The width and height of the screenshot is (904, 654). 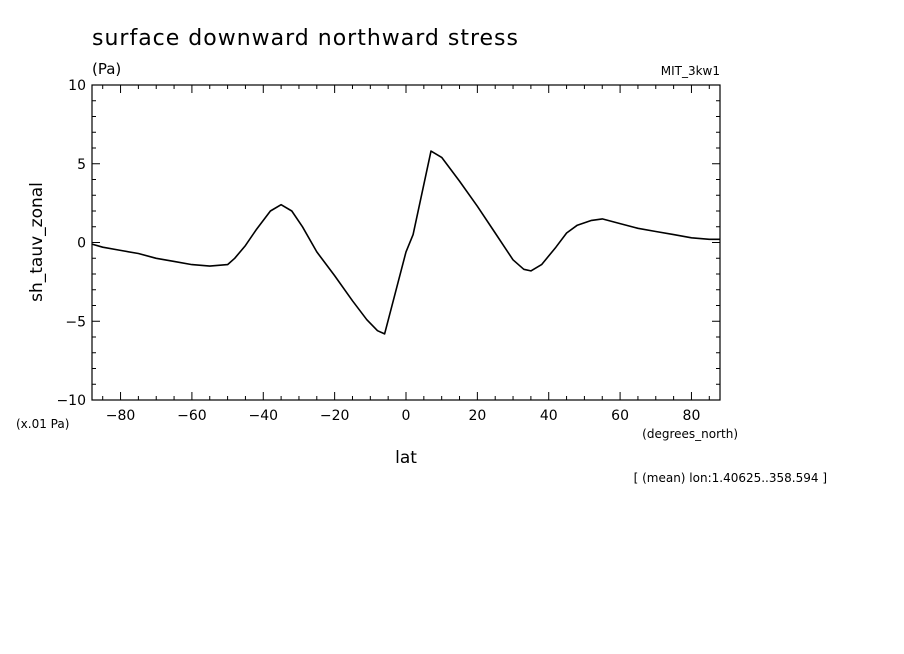 What do you see at coordinates (263, 416) in the screenshot?
I see `x-tick-label: −40` at bounding box center [263, 416].